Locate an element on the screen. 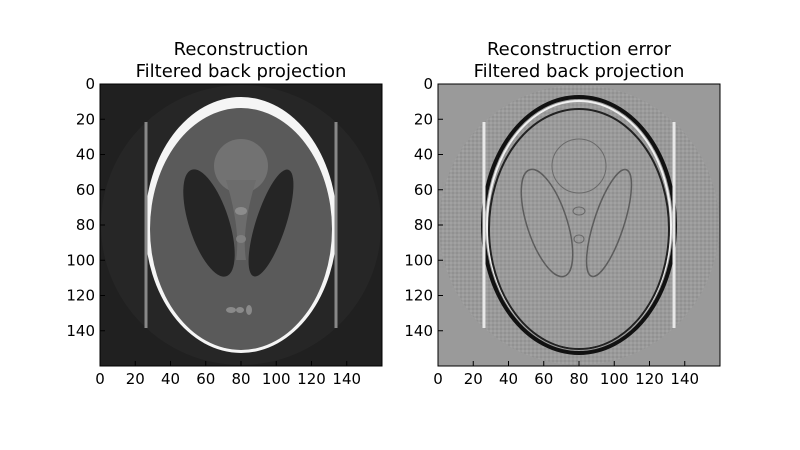  error-title-line-2: Filtered back projection is located at coordinates (579, 71).